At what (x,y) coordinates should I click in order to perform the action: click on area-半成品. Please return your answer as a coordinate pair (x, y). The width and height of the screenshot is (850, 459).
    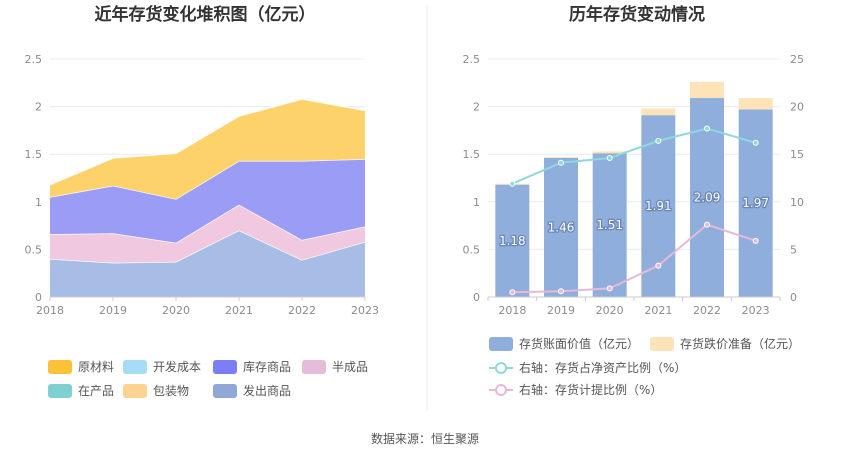
    Looking at the image, I should click on (207, 233).